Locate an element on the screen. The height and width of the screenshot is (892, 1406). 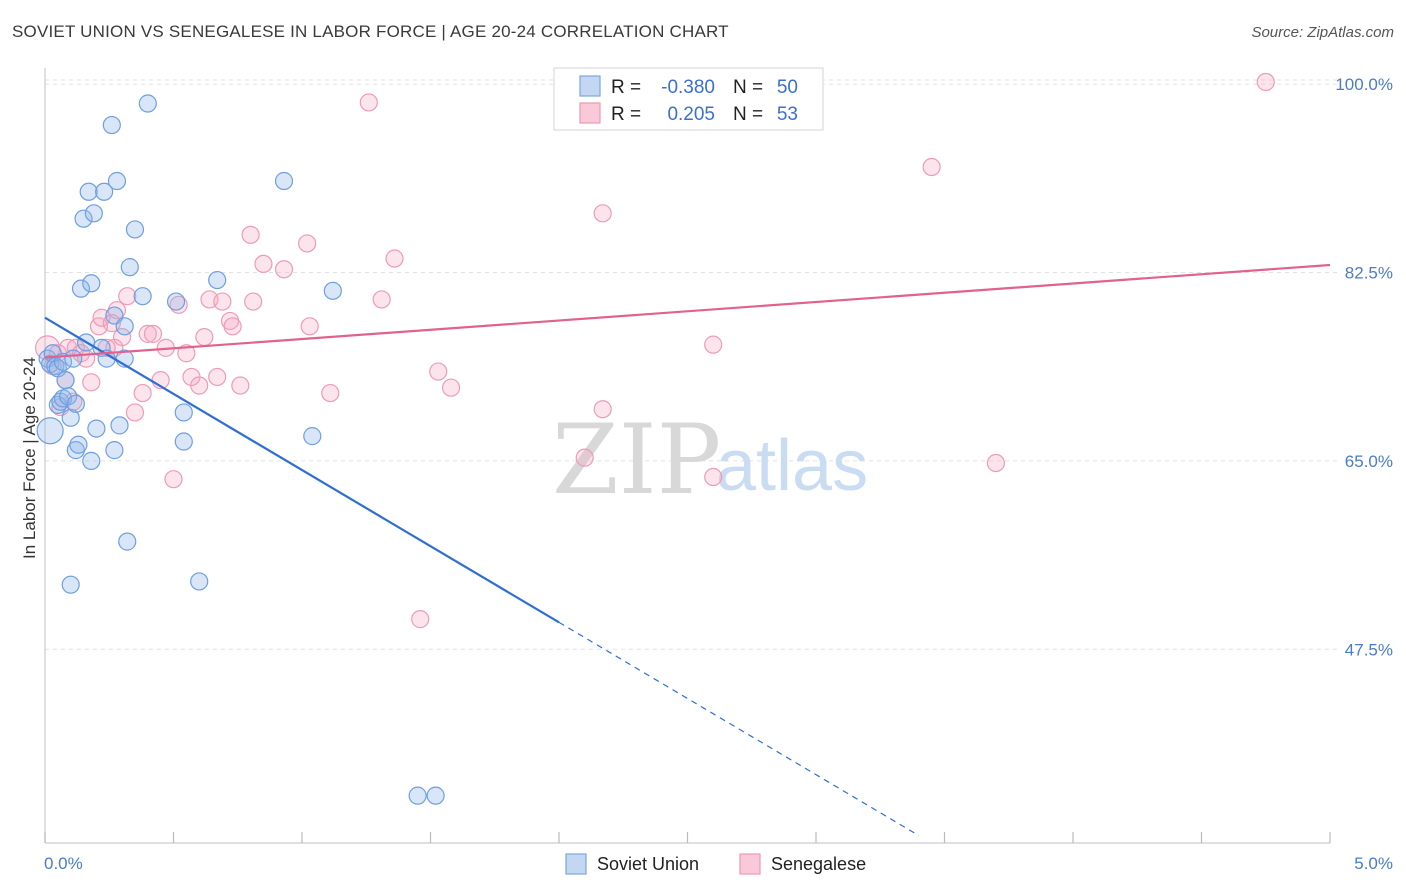
y-tick-label: 65.0% is located at coordinates (1369, 461).